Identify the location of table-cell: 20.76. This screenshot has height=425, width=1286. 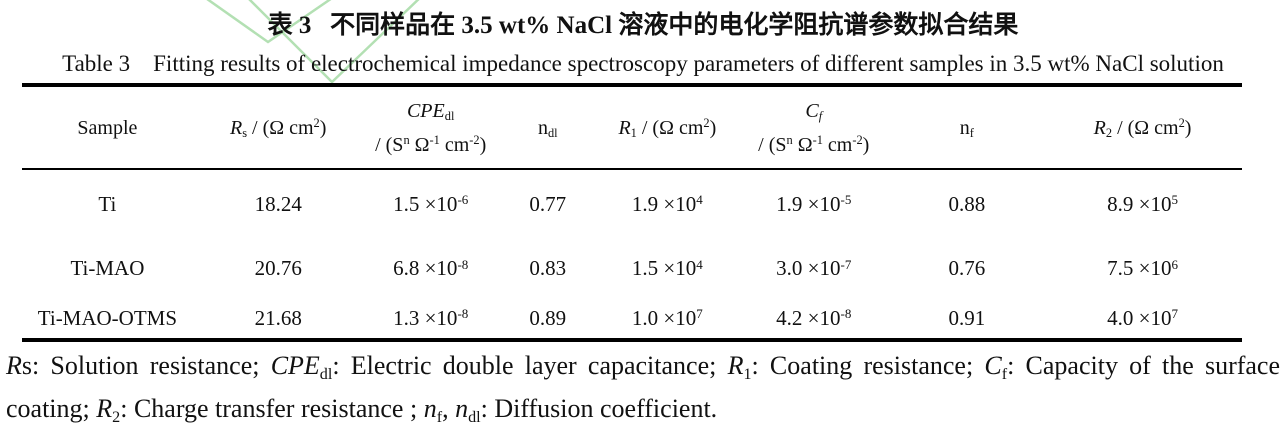
(278, 268).